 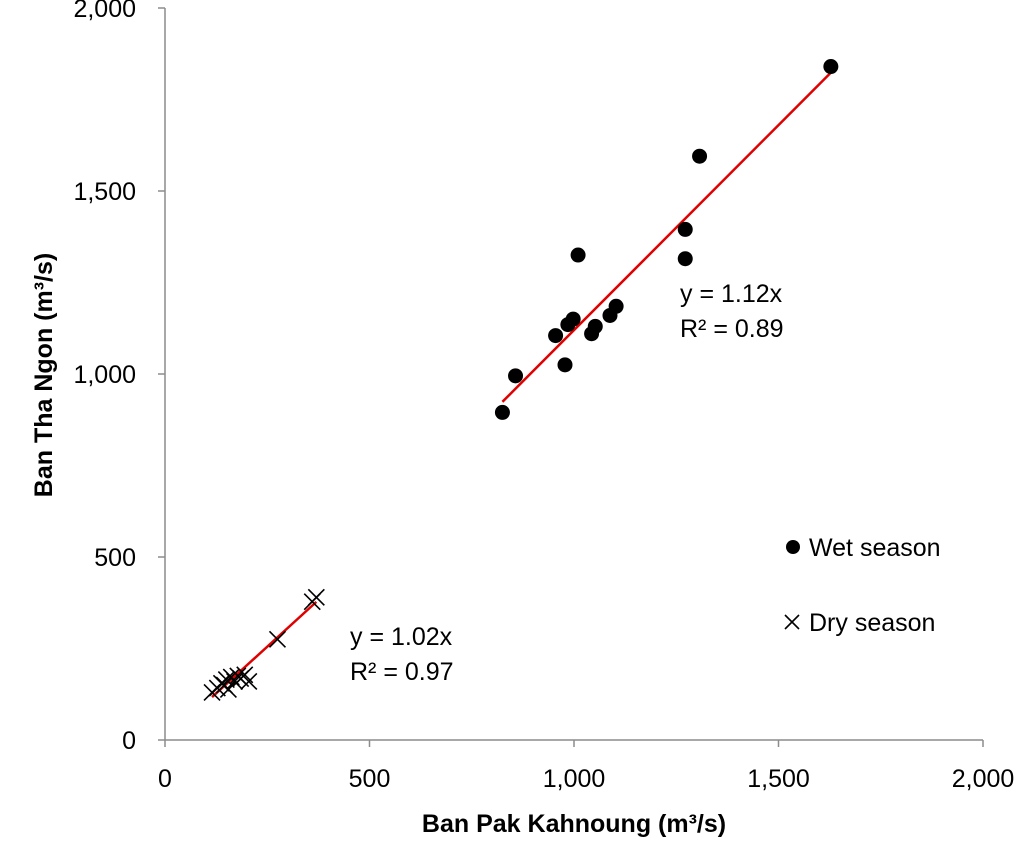 I want to click on dry-equation-label: y = 1.02x, so click(x=401, y=637).